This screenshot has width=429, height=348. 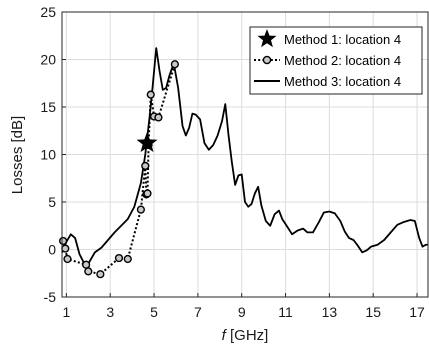 I want to click on y-tick-label: -5, so click(x=50, y=297).